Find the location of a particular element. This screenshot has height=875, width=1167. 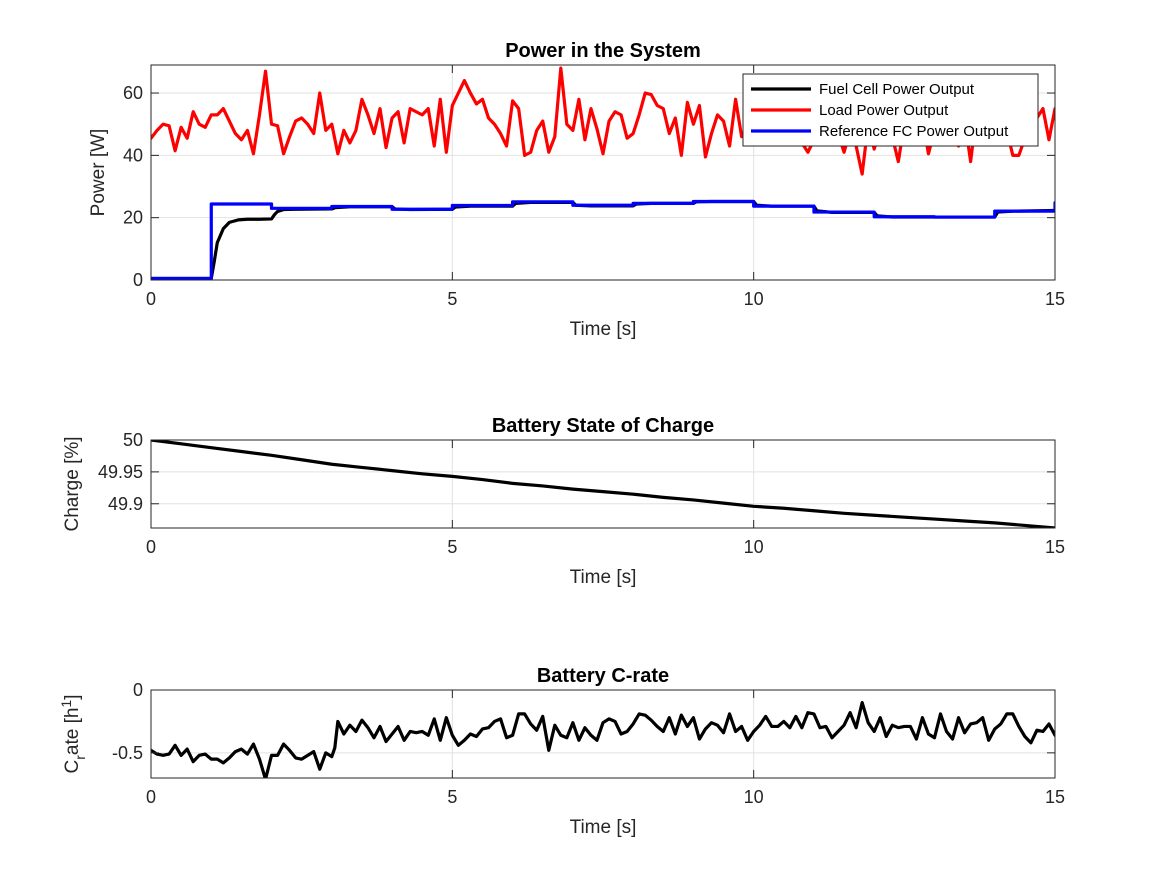

y-tick-label: 20 is located at coordinates (133, 218).